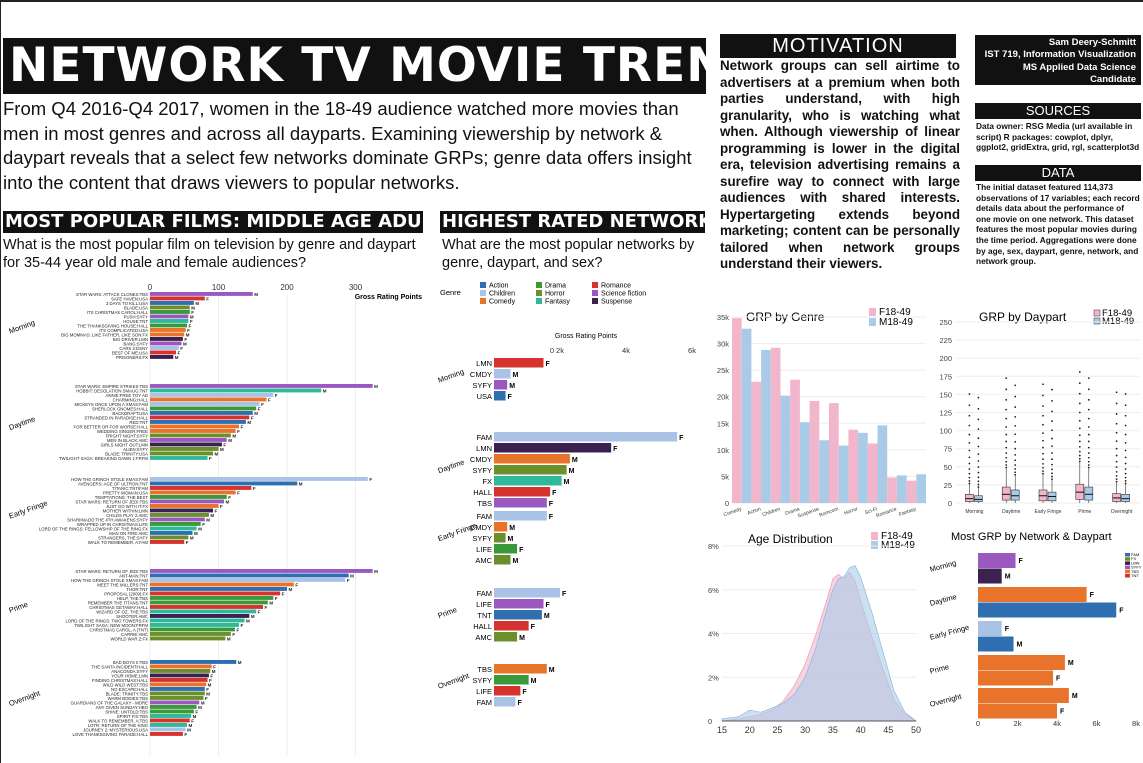  I want to click on networks-legend-label: Drama, so click(555, 286).